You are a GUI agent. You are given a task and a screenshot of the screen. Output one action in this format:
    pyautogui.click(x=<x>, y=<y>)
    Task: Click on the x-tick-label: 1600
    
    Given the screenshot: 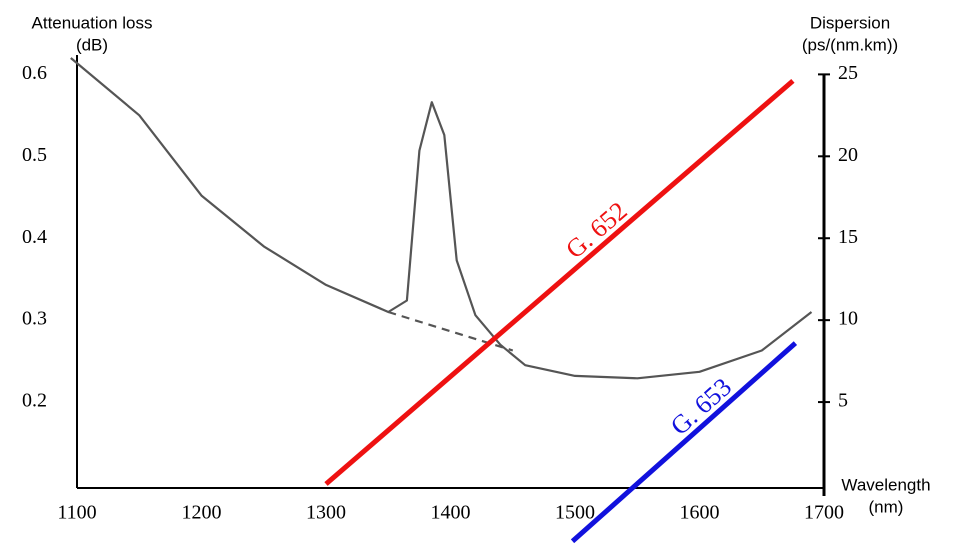 What is the action you would take?
    pyautogui.click(x=700, y=513)
    